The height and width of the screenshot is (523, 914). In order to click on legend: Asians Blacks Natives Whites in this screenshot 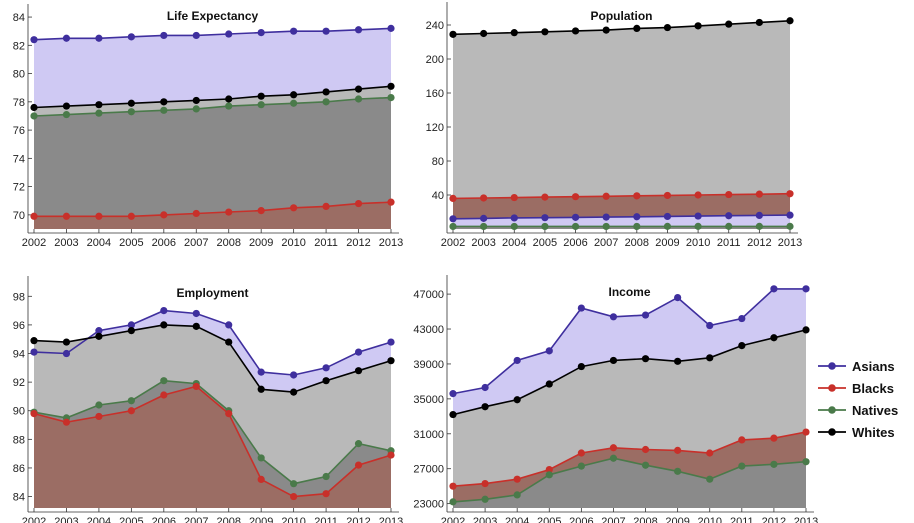, I will do `click(858, 399)`.